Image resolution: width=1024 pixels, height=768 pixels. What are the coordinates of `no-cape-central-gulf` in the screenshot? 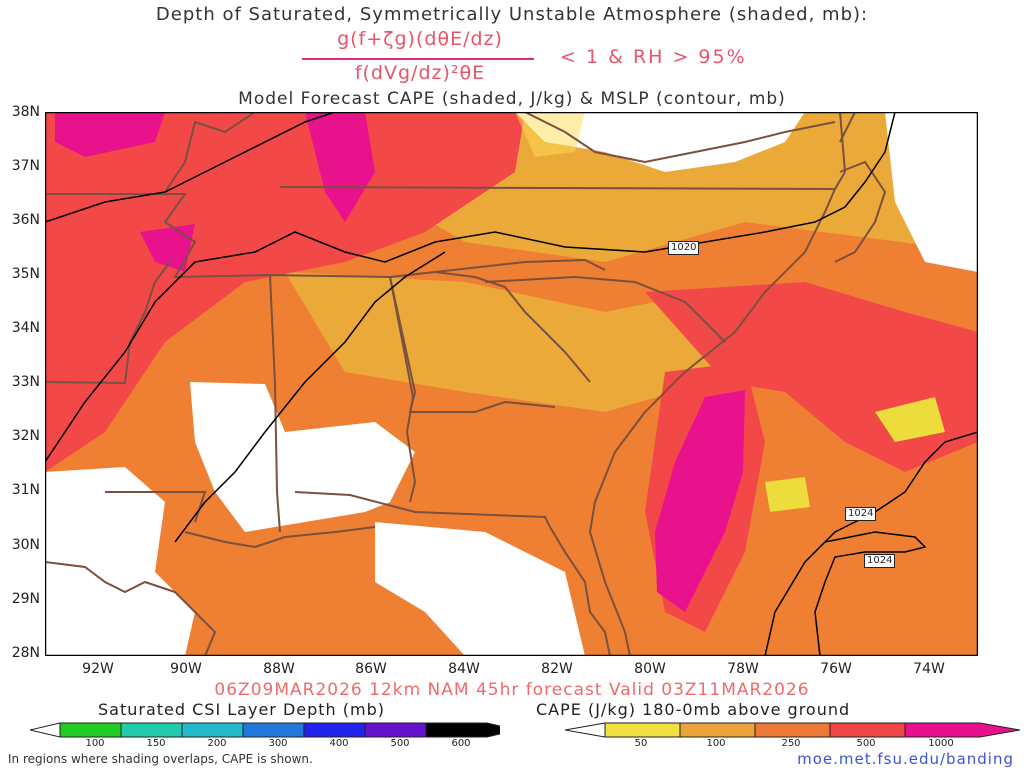 It's located at (302, 457).